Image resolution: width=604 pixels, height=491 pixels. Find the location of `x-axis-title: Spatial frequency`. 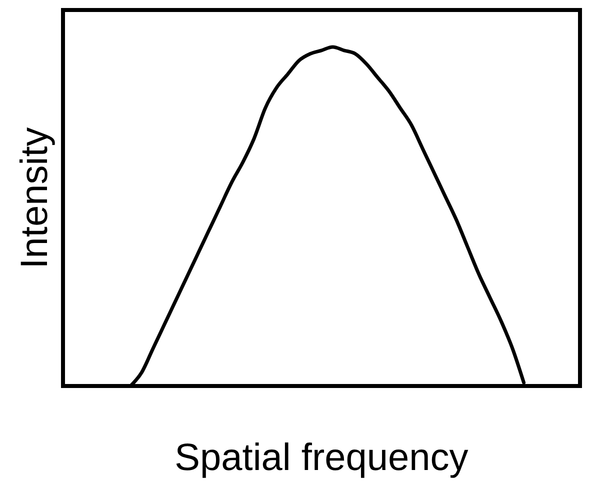

x-axis-title: Spatial frequency is located at coordinates (321, 458).